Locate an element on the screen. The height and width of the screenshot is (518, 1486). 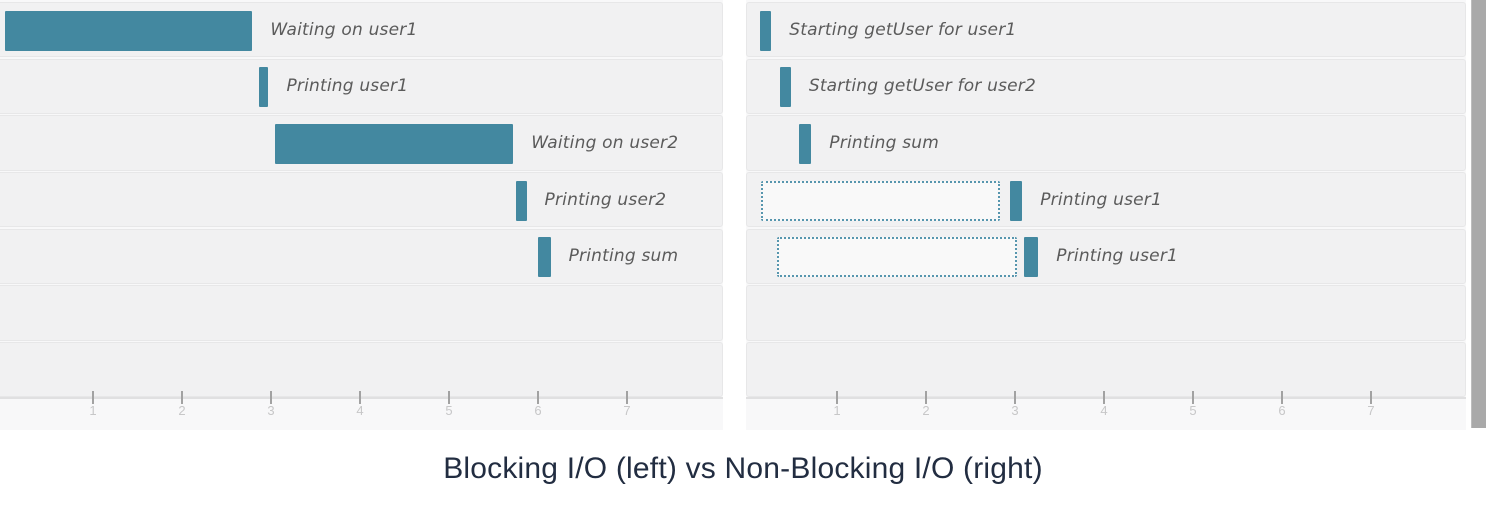
timeline-bar-label: Printing user2 is located at coordinates (605, 199).